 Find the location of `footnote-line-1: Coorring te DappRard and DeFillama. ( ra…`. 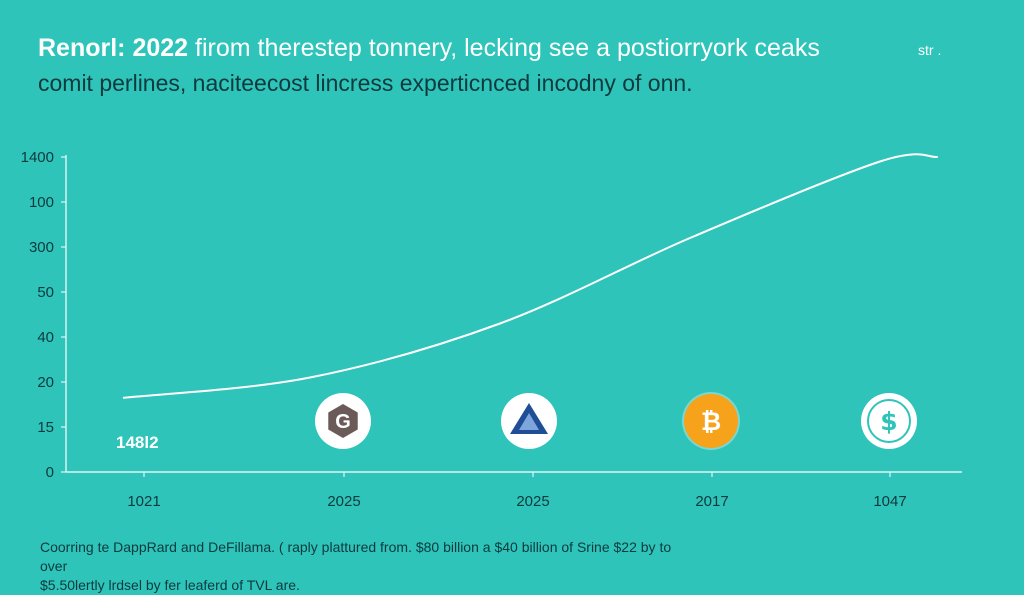

footnote-line-1: Coorring te DappRard and DeFillama. ( ra… is located at coordinates (356, 556).